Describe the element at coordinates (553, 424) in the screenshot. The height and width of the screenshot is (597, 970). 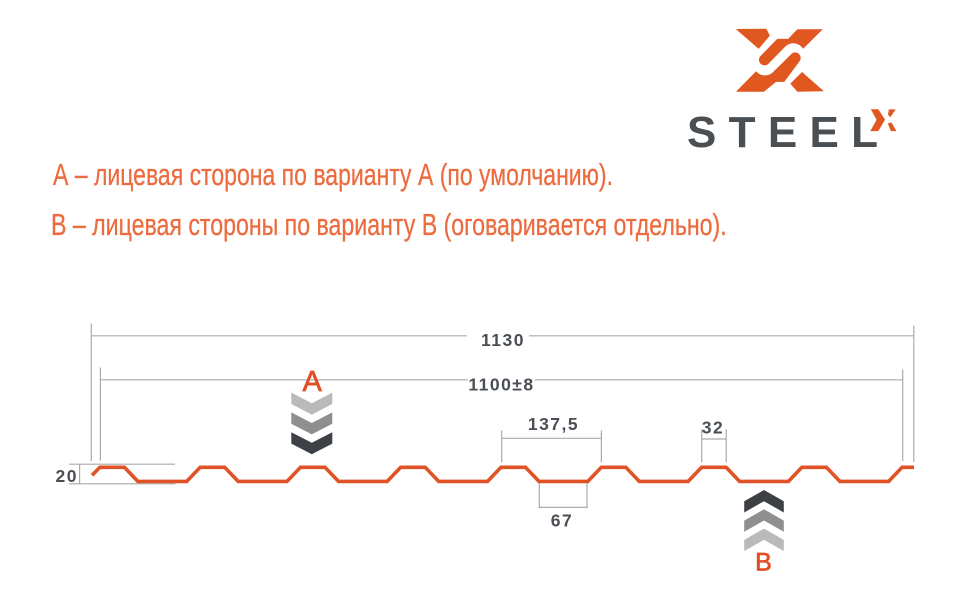
I see `svg-text: 137,5` at that location.